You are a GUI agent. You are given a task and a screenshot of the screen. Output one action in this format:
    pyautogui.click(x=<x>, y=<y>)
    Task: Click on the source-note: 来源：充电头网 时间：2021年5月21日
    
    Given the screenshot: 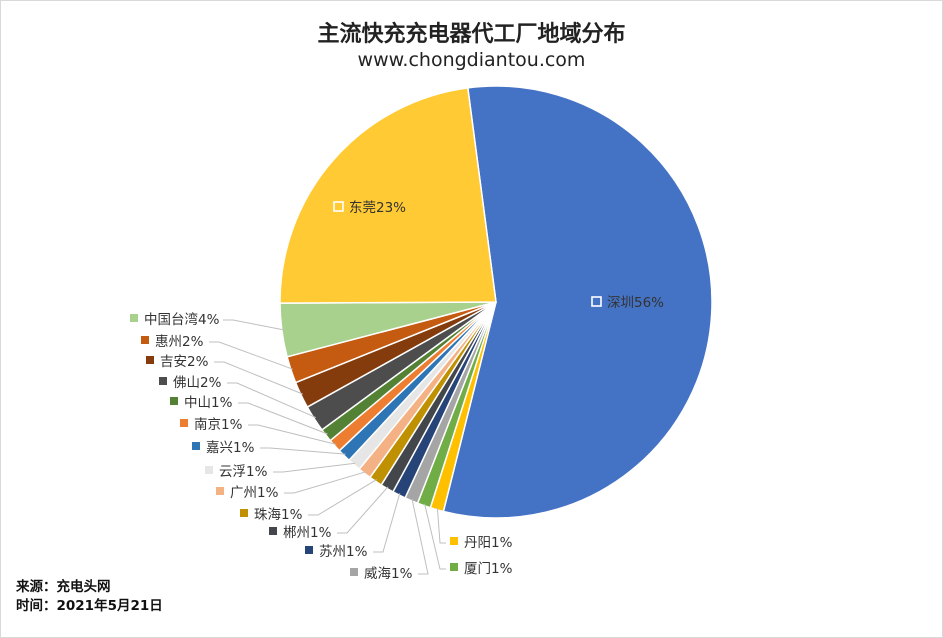 What is the action you would take?
    pyautogui.click(x=89, y=597)
    